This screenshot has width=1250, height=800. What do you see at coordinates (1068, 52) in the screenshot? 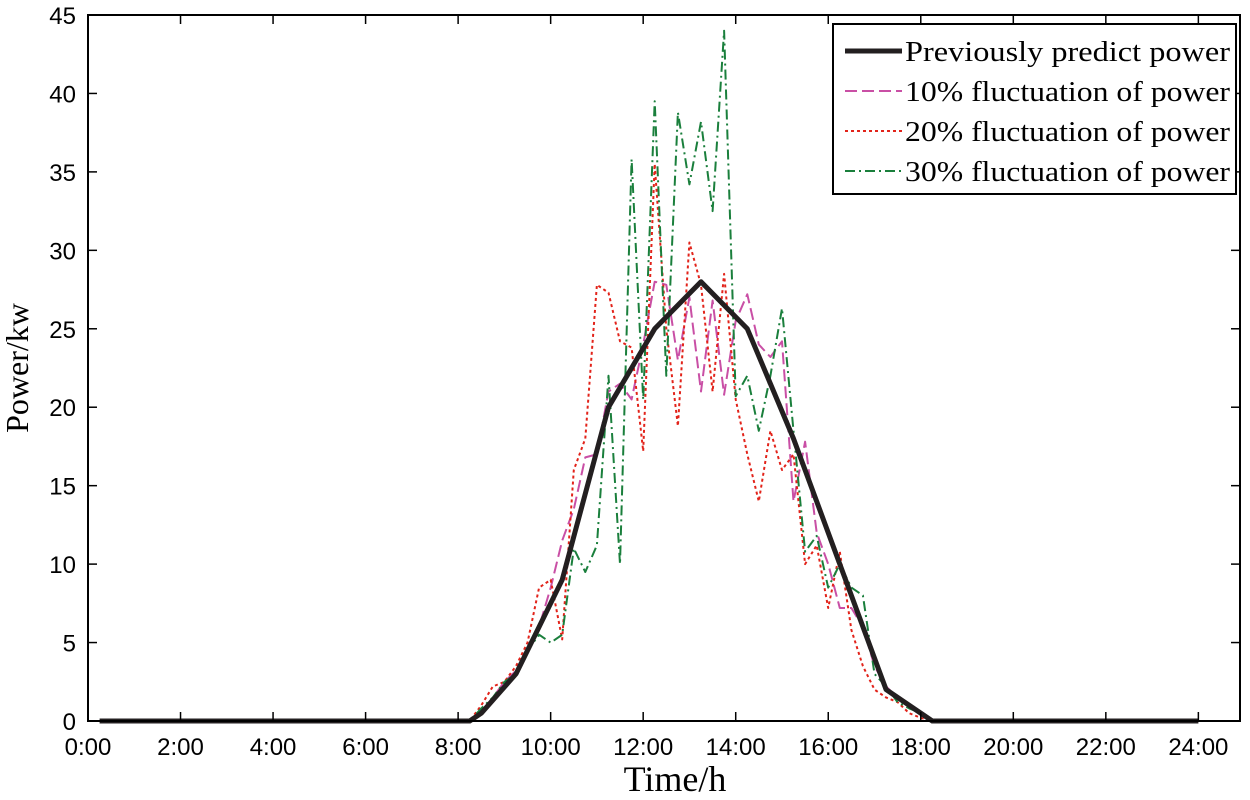
I see `legend-label-1: Previously predict power` at bounding box center [1068, 52].